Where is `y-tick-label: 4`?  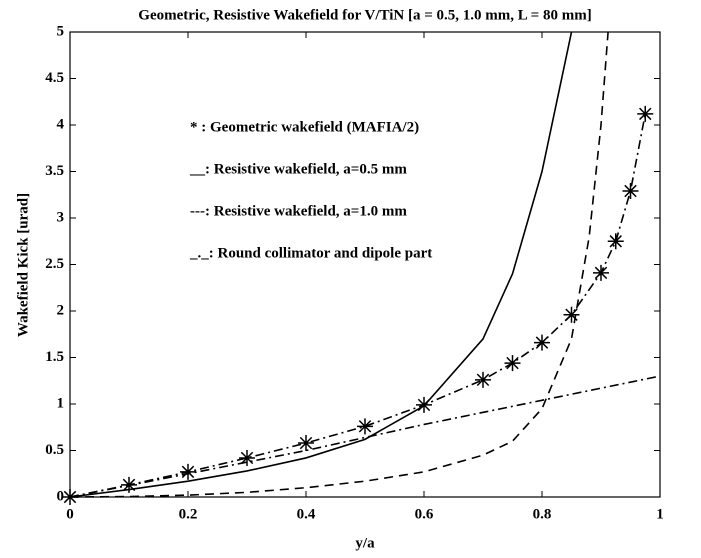
y-tick-label: 4 is located at coordinates (61, 124).